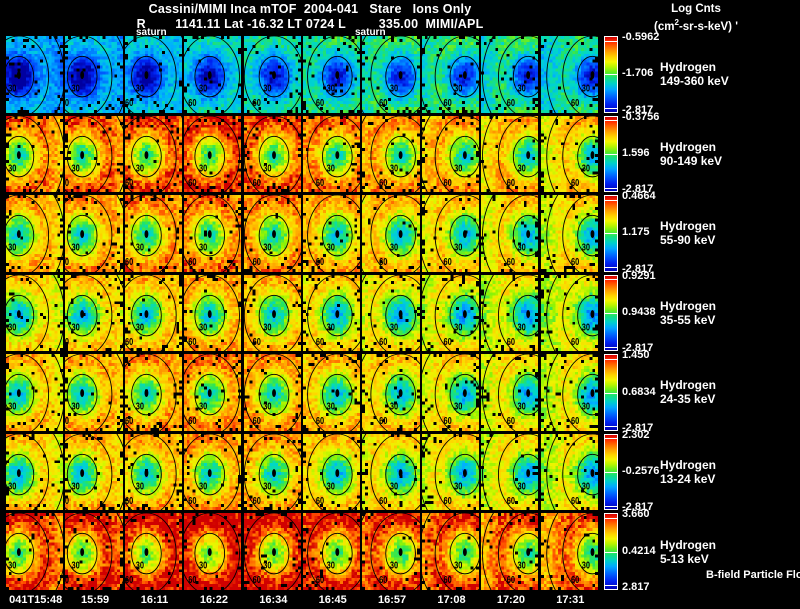 Image resolution: width=800 pixels, height=609 pixels. Describe the element at coordinates (688, 319) in the screenshot. I see `energy-range: 35-55 keV` at that location.